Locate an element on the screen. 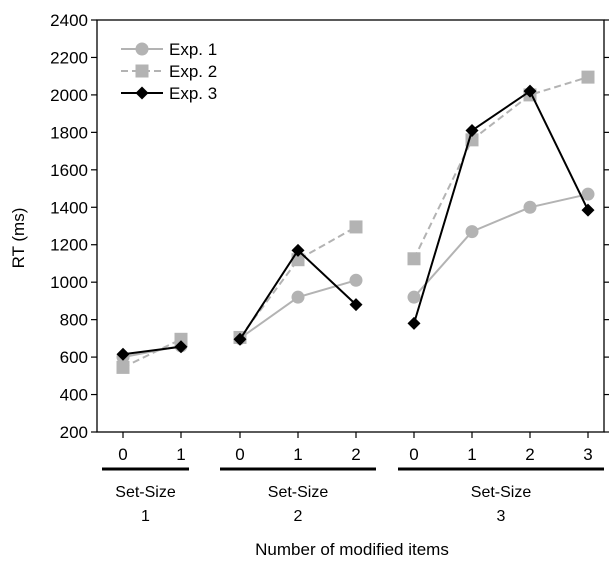 The image size is (616, 575). legend-label: Exp. 1 is located at coordinates (193, 49).